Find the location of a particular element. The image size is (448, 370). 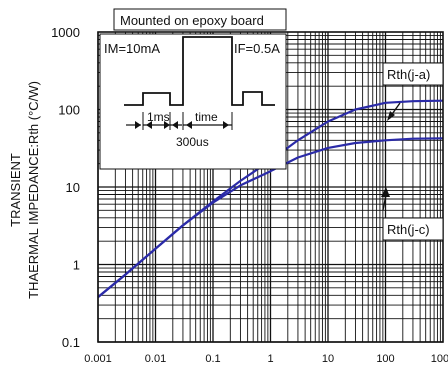

inset-title-box is located at coordinates (200, 19).